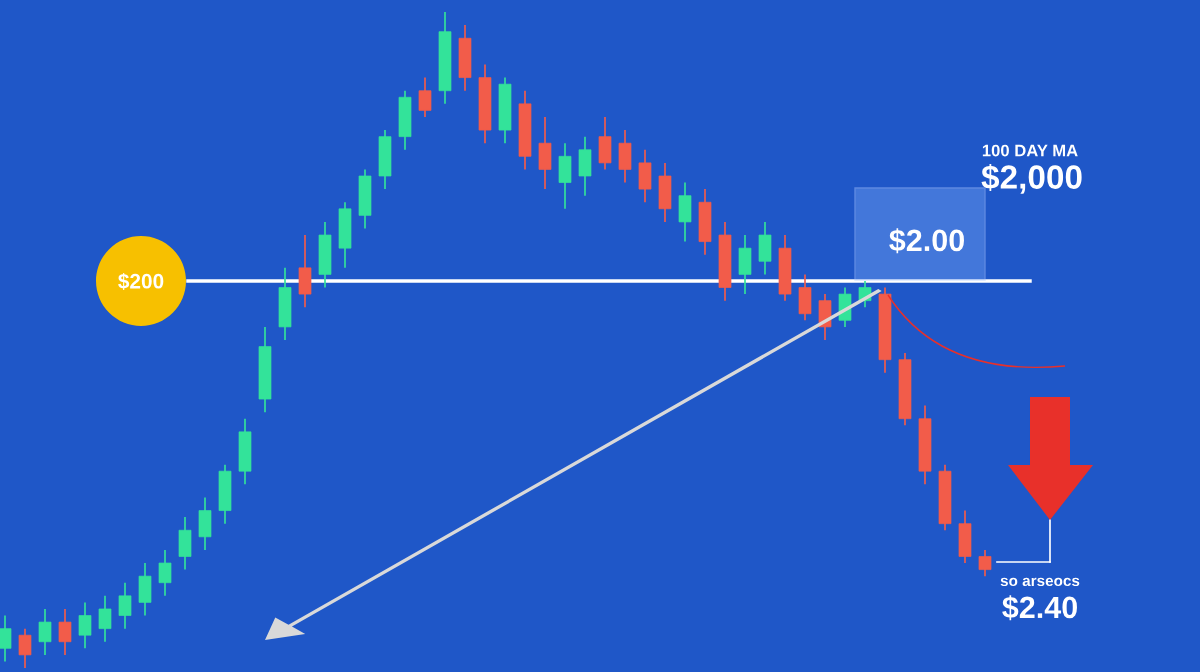 The width and height of the screenshot is (1200, 672). Describe the element at coordinates (1031, 178) in the screenshot. I see `annotation: $2,000` at that location.